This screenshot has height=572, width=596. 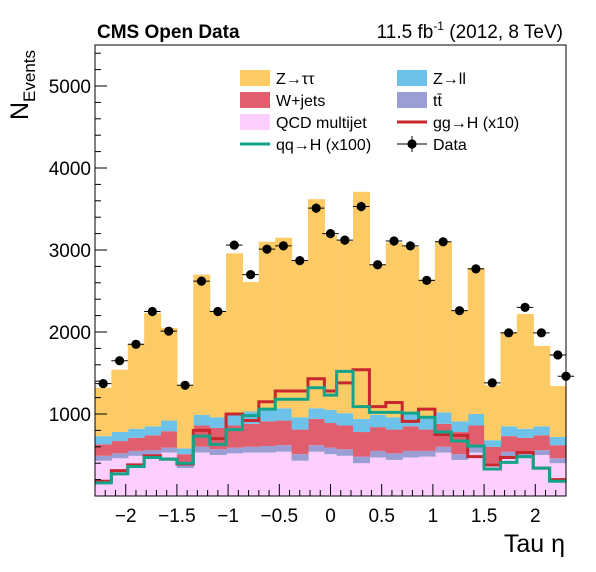 I want to click on legend-label: W+jets, so click(x=300, y=101).